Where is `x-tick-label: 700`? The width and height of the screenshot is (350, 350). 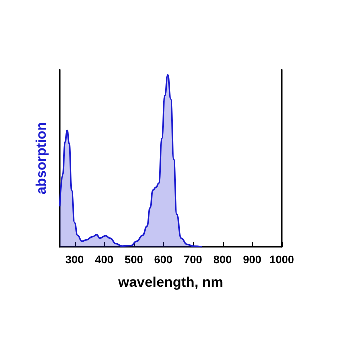 x-tick-label: 700 is located at coordinates (193, 260).